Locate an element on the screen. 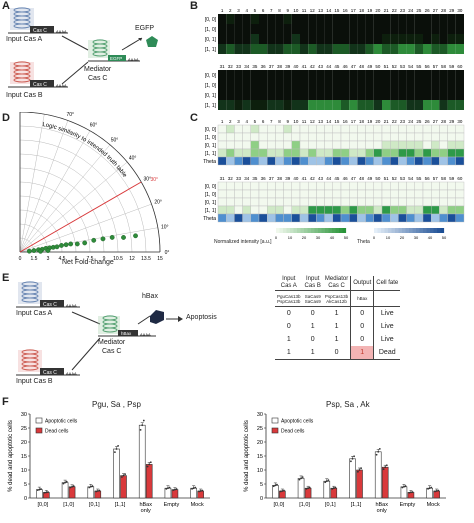  column-number: 47 is located at coordinates (354, 66).